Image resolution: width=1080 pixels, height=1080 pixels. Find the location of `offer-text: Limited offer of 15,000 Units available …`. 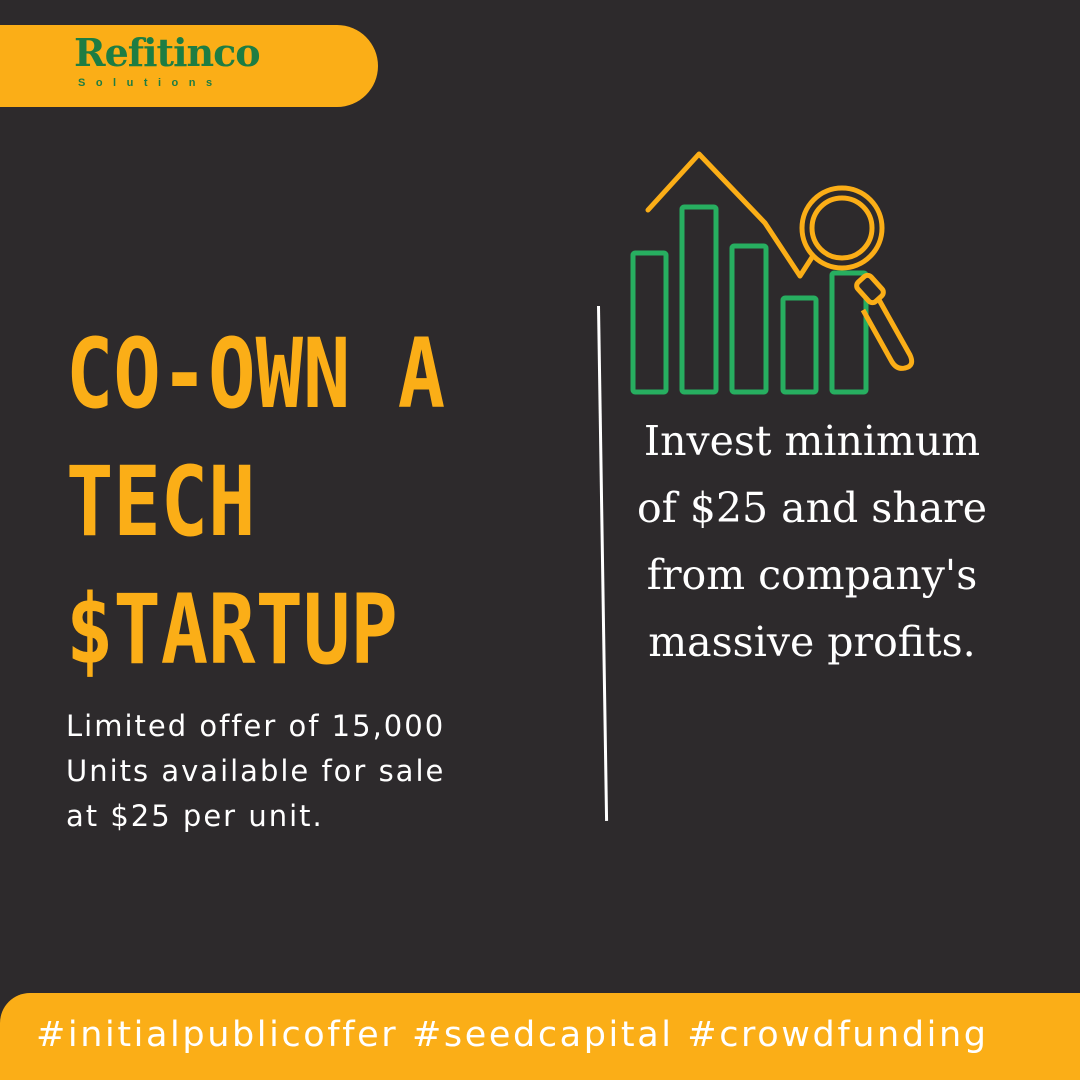

offer-text: Limited offer of 15,000 Units available … is located at coordinates (311, 771).